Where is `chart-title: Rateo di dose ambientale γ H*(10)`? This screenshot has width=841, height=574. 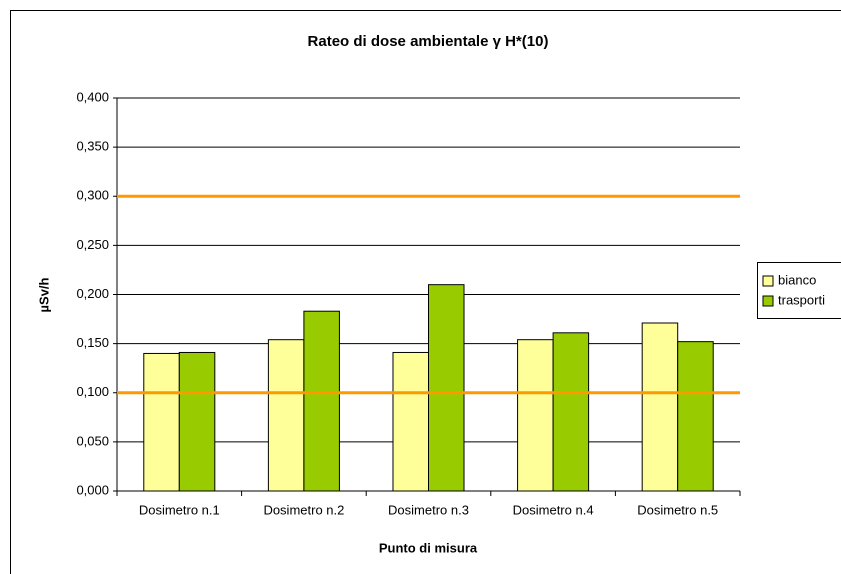 chart-title: Rateo di dose ambientale γ H*(10) is located at coordinates (428, 41).